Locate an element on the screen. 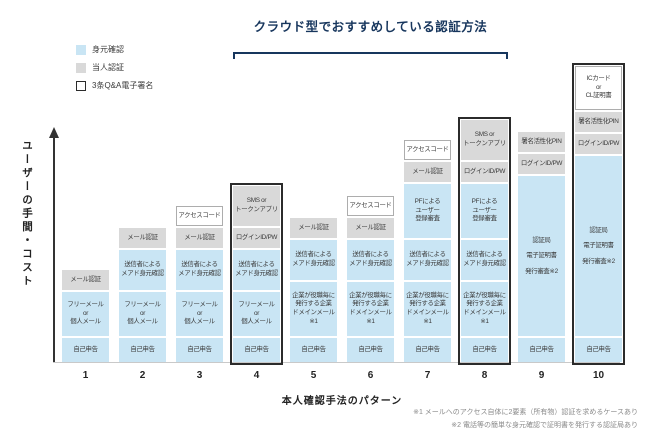  bar-column-2: メール認証 送信者による メアド身元確認 フリーメール or 個人メール 自己申告 is located at coordinates (142, 295).